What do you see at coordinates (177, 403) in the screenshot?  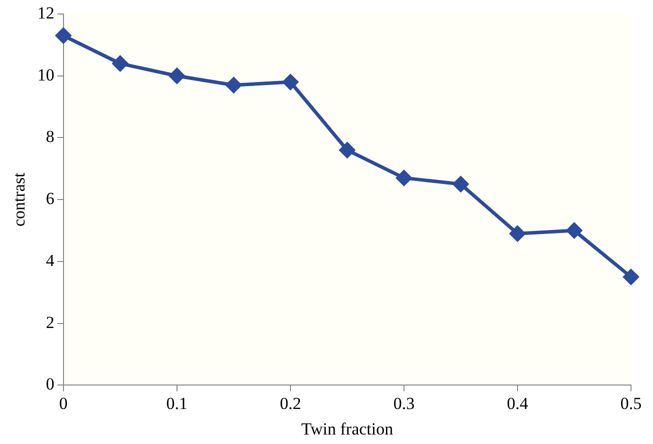 I see `x-tick-label: 0.1` at bounding box center [177, 403].